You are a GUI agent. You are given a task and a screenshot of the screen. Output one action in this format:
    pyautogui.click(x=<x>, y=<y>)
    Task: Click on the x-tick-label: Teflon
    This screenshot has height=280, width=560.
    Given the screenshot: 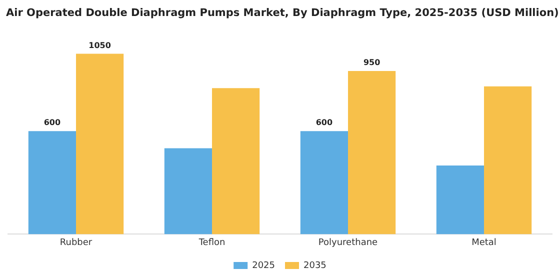 What is the action you would take?
    pyautogui.click(x=212, y=243)
    